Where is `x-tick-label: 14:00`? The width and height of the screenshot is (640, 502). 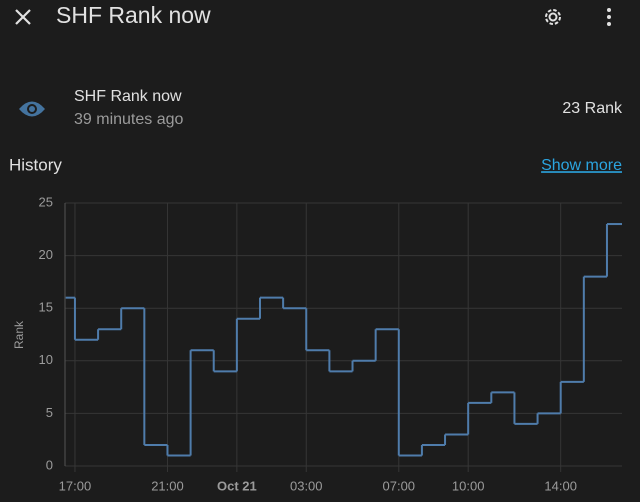 x-tick-label: 14:00 is located at coordinates (560, 485).